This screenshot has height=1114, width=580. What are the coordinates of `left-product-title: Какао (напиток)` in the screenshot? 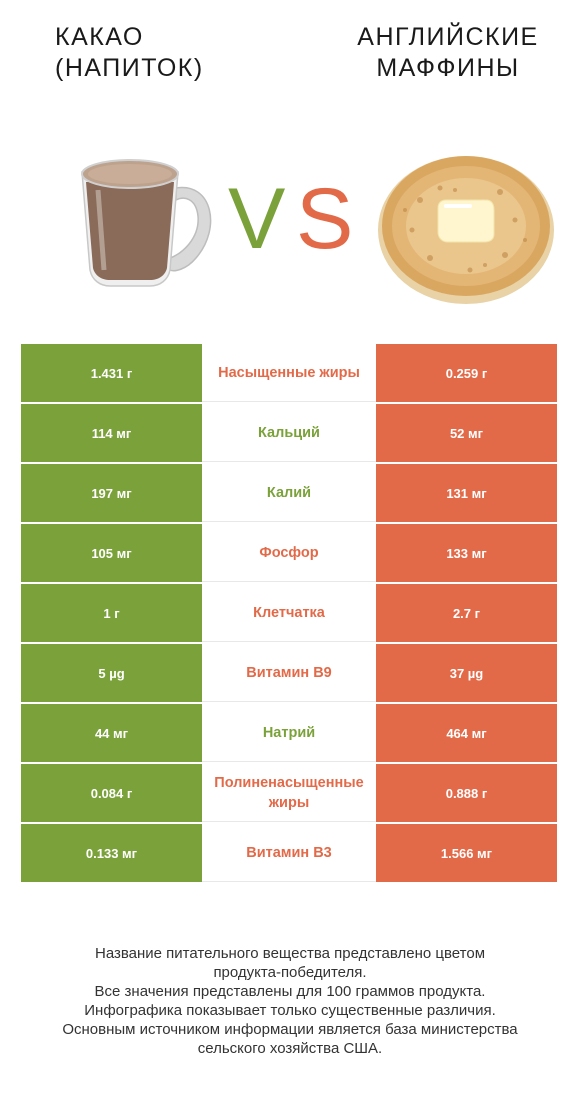 It's located at (155, 53).